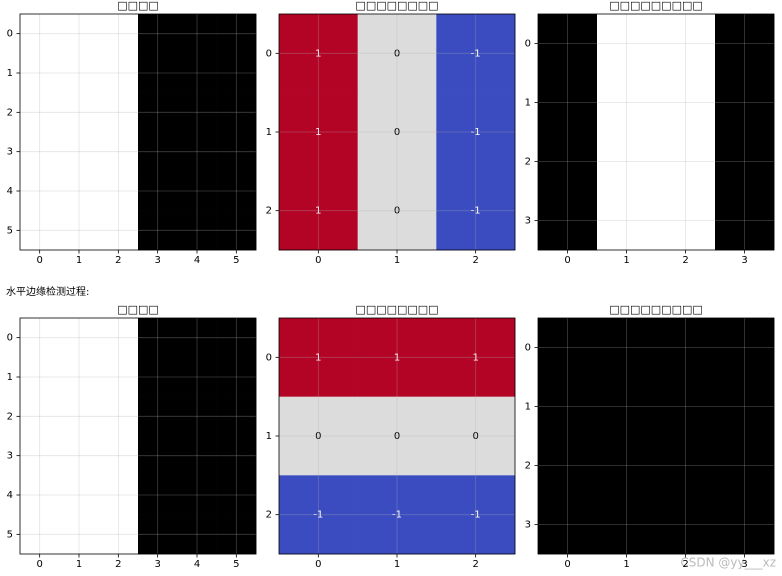 The width and height of the screenshot is (782, 576). What do you see at coordinates (118, 564) in the screenshot?
I see `x-tick-label: 2` at bounding box center [118, 564].